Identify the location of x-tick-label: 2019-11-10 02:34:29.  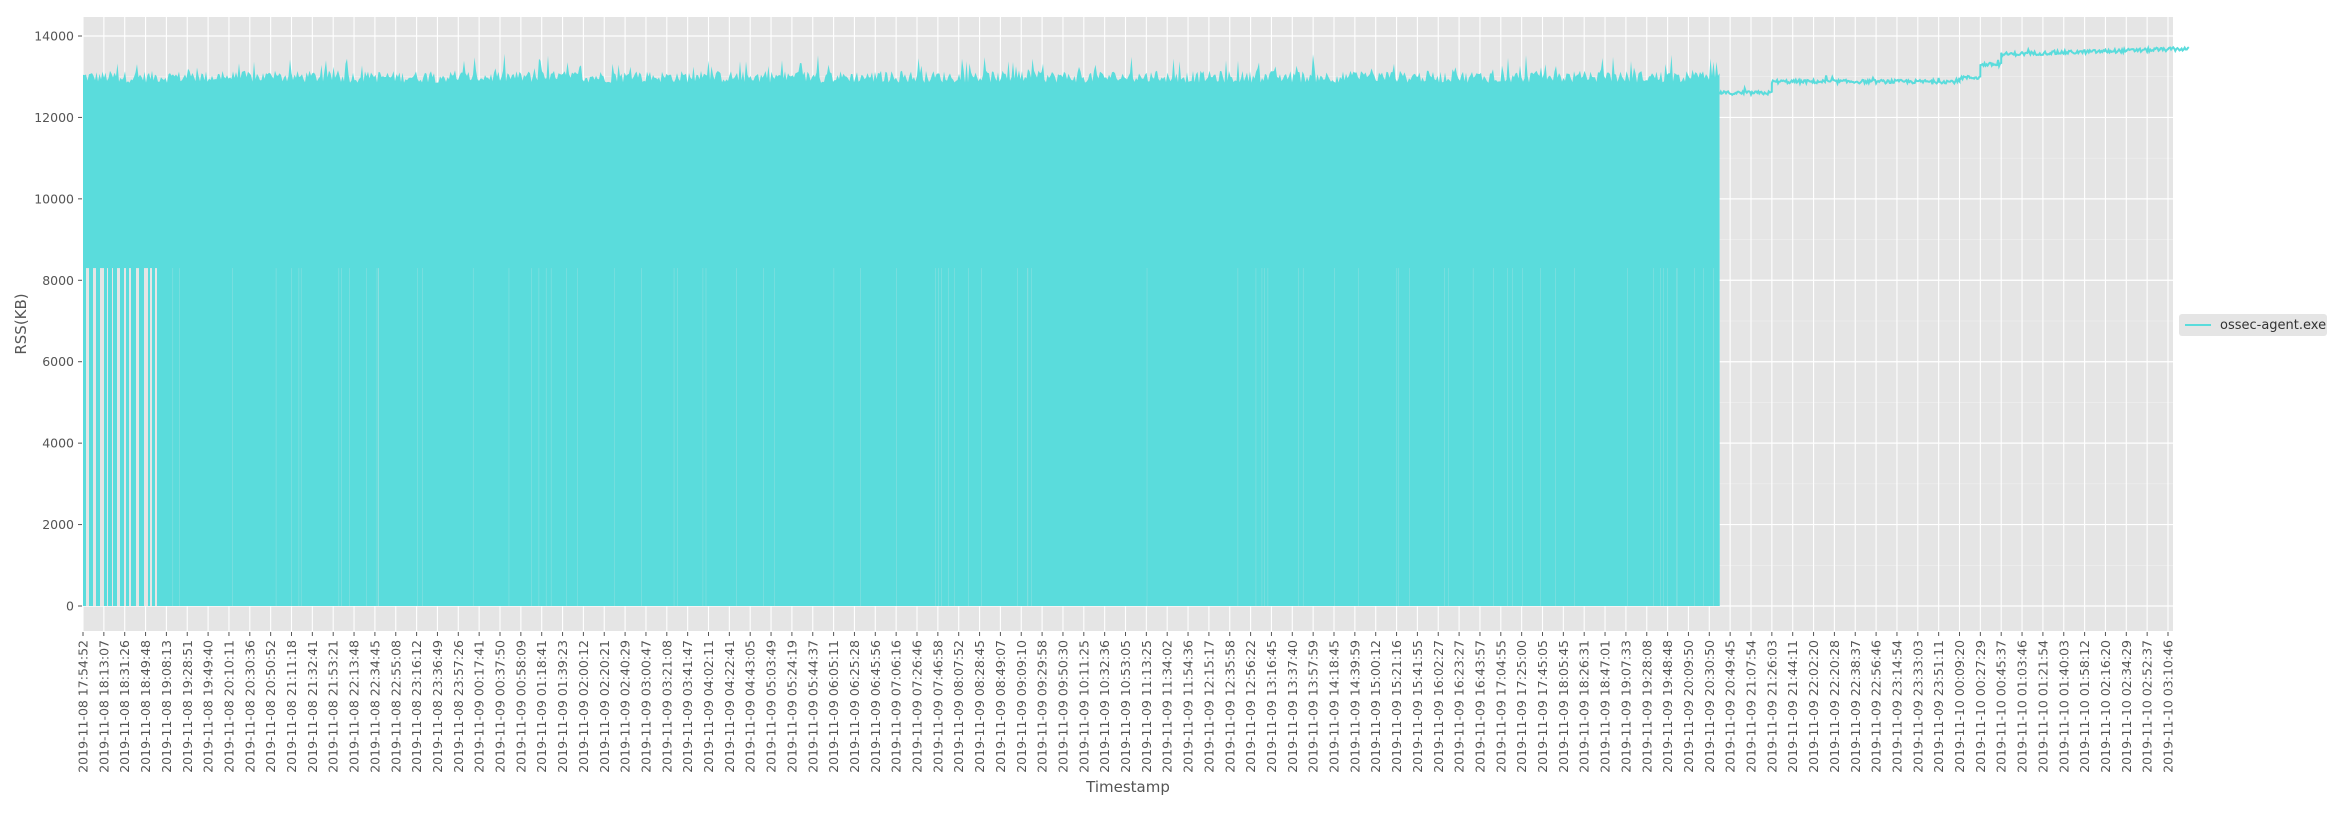
(2126, 706).